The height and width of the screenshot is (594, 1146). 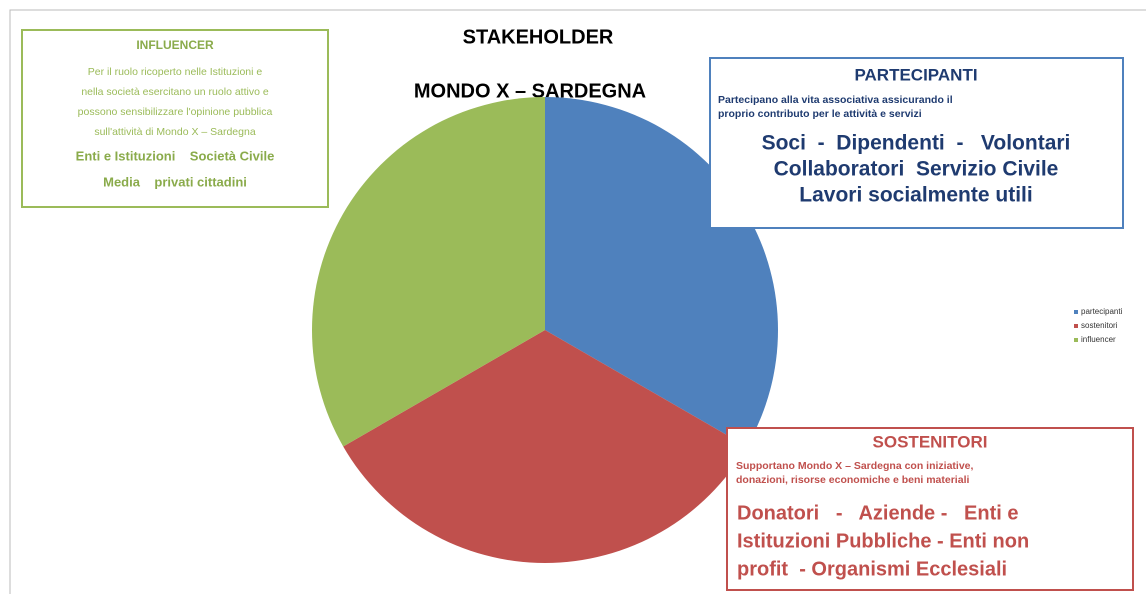 What do you see at coordinates (175, 155) in the screenshot?
I see `annotation-item: Enti e Istituzioni Società Civile` at bounding box center [175, 155].